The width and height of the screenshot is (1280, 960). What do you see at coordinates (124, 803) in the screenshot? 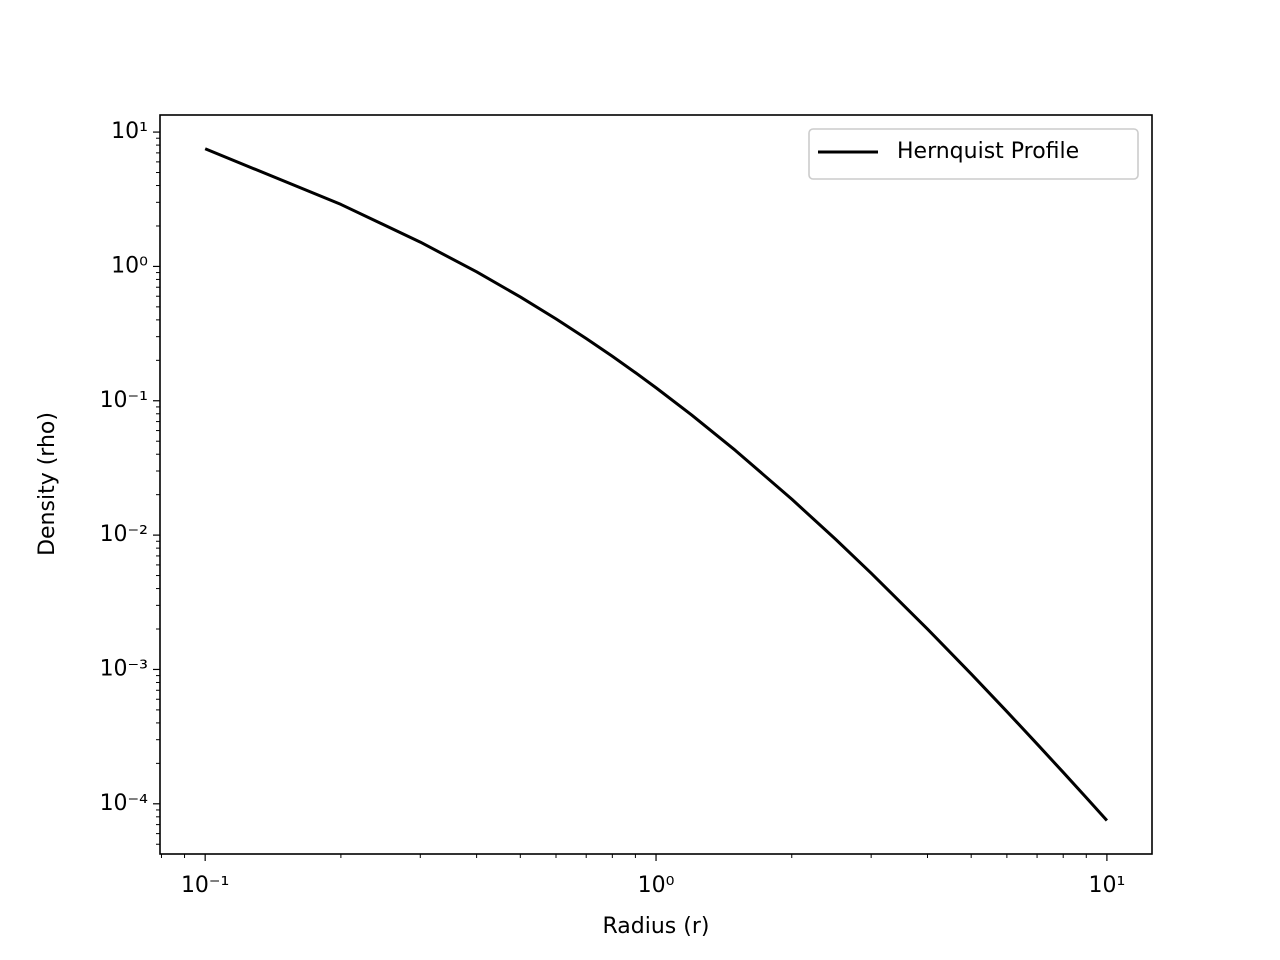
I see `y-tick-label: 10⁻⁴` at bounding box center [124, 803].